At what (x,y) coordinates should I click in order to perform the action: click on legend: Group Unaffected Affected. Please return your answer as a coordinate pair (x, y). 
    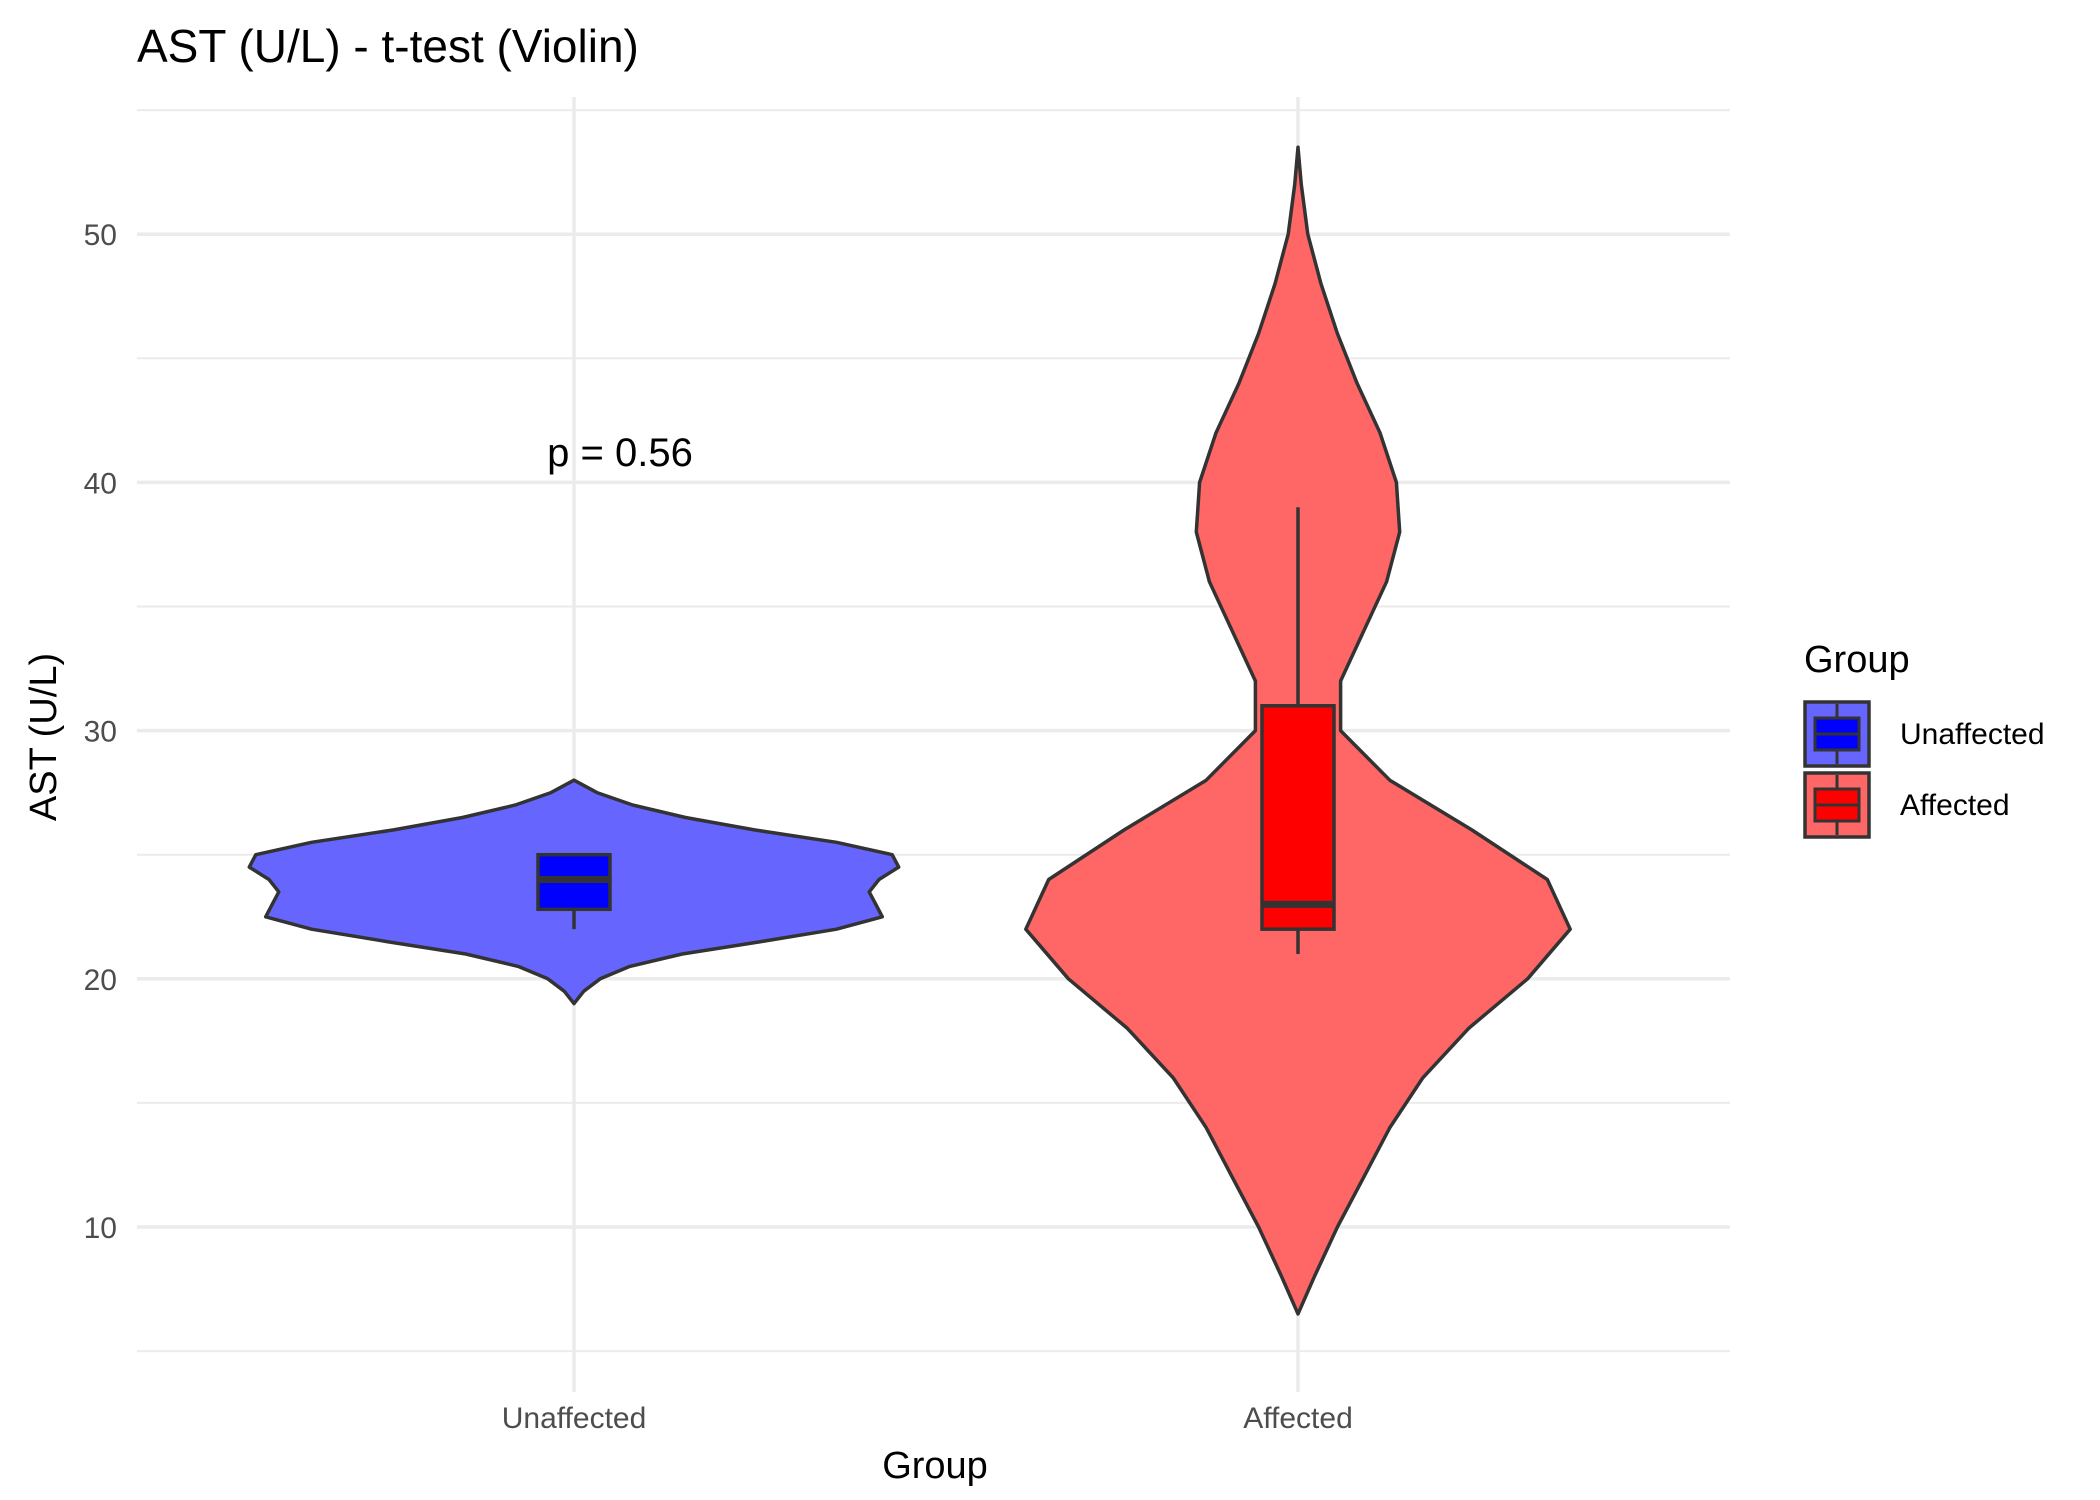
    Looking at the image, I should click on (1924, 739).